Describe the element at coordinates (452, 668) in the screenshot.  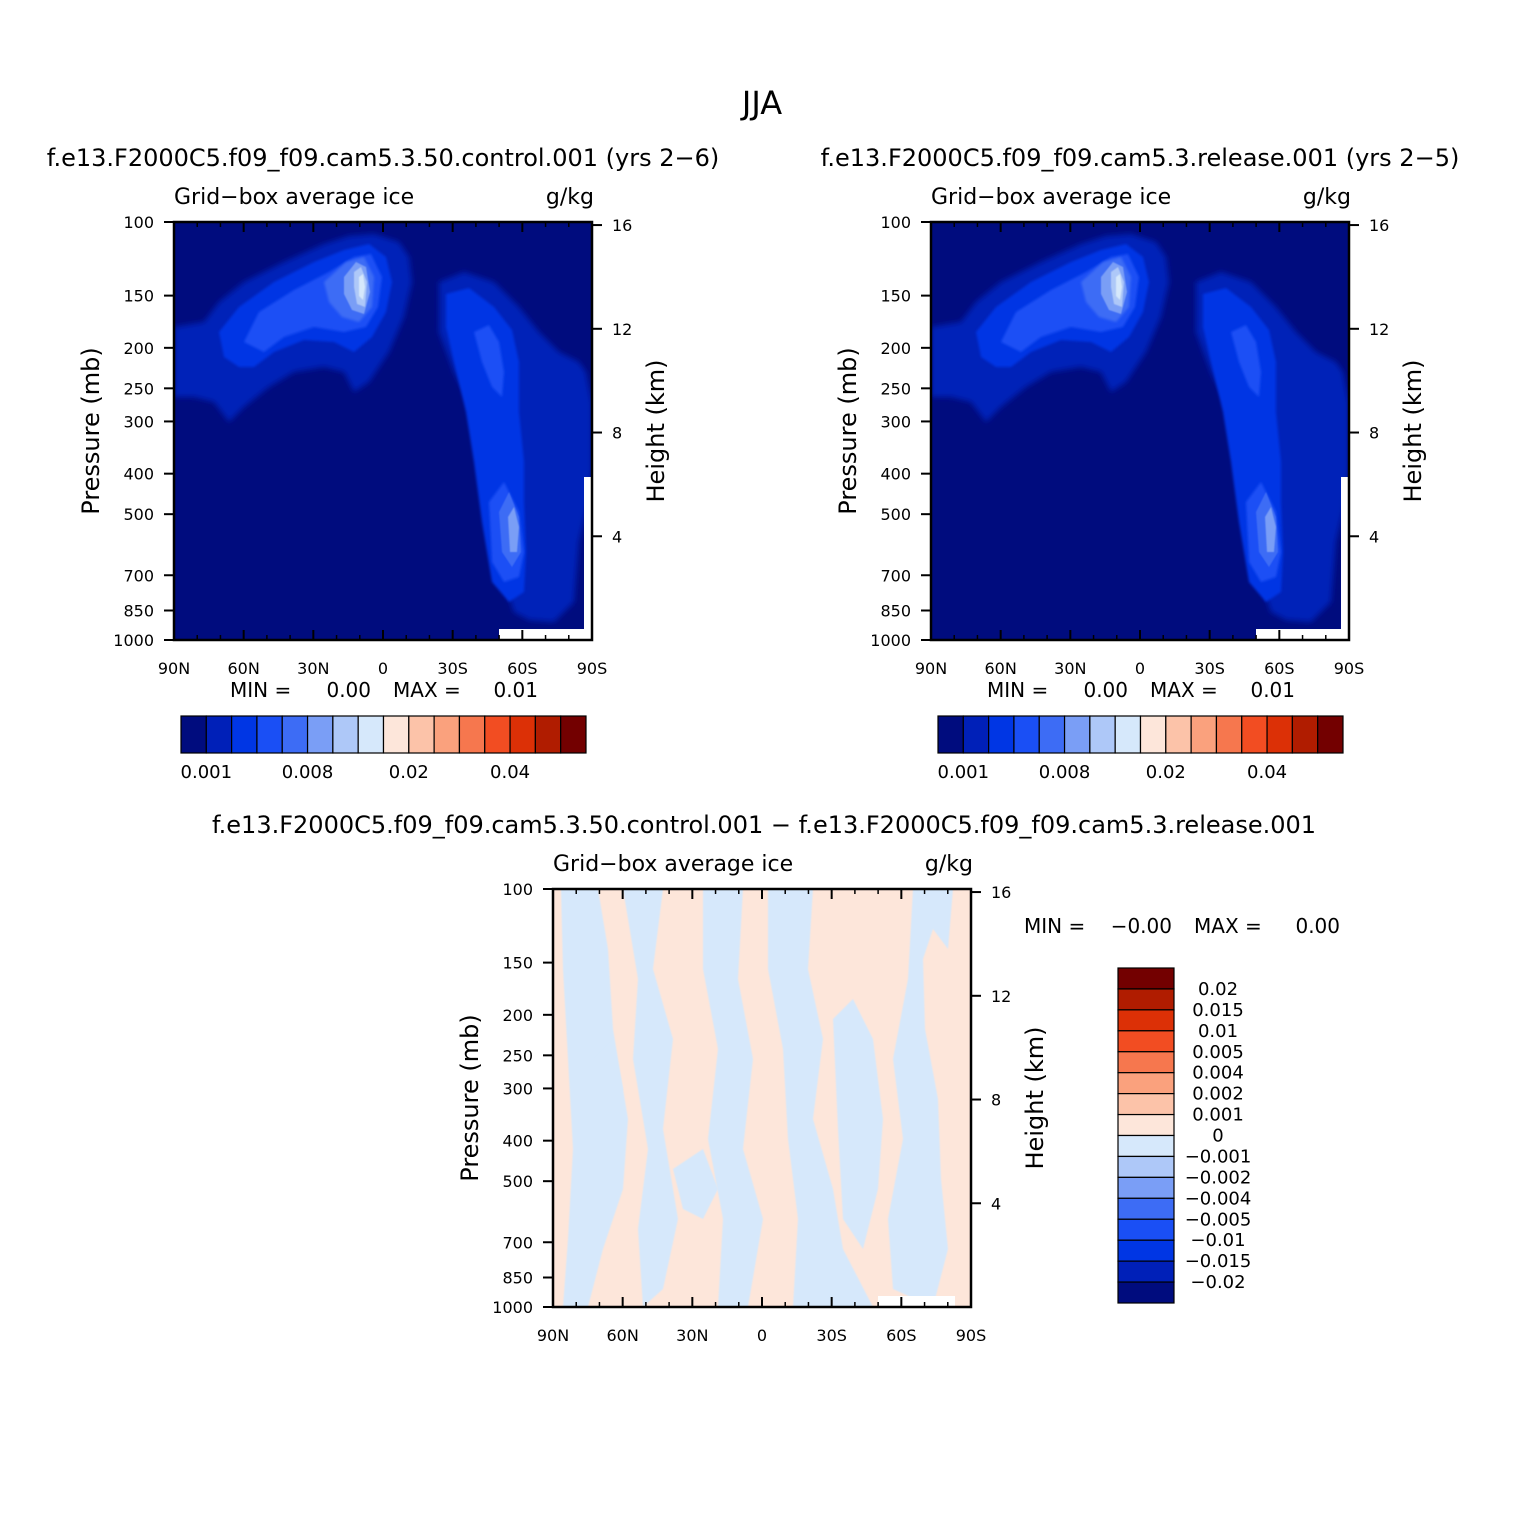
I see `x-tick-label: 30S` at that location.